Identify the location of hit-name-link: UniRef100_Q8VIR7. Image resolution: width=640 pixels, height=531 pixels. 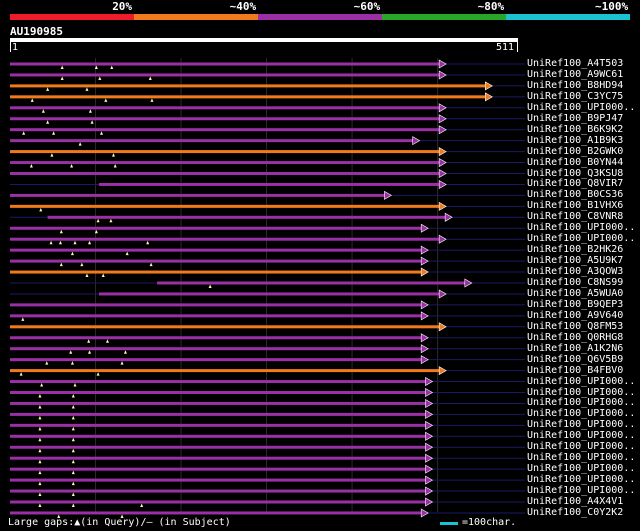
(575, 184).